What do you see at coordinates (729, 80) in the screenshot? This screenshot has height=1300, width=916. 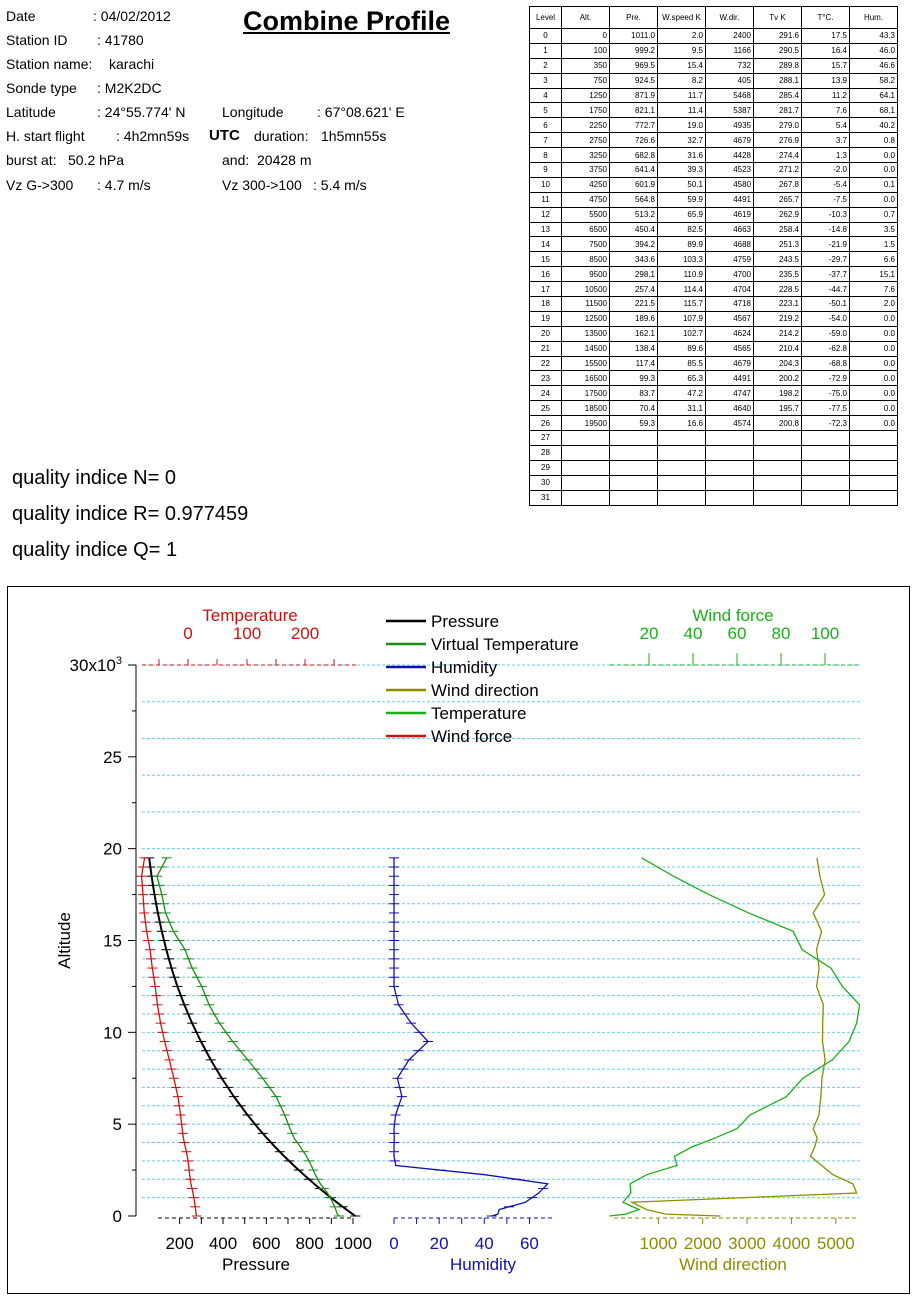 I see `table-cell: 405` at bounding box center [729, 80].